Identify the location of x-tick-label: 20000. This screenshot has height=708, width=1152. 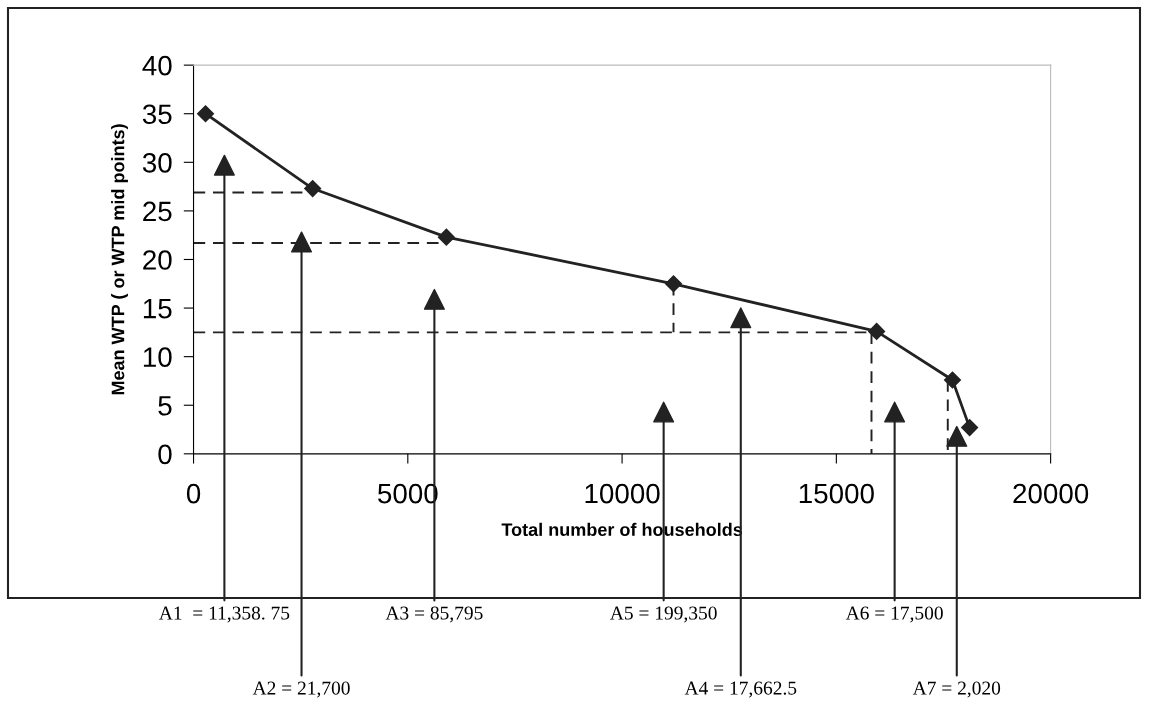
(1051, 493).